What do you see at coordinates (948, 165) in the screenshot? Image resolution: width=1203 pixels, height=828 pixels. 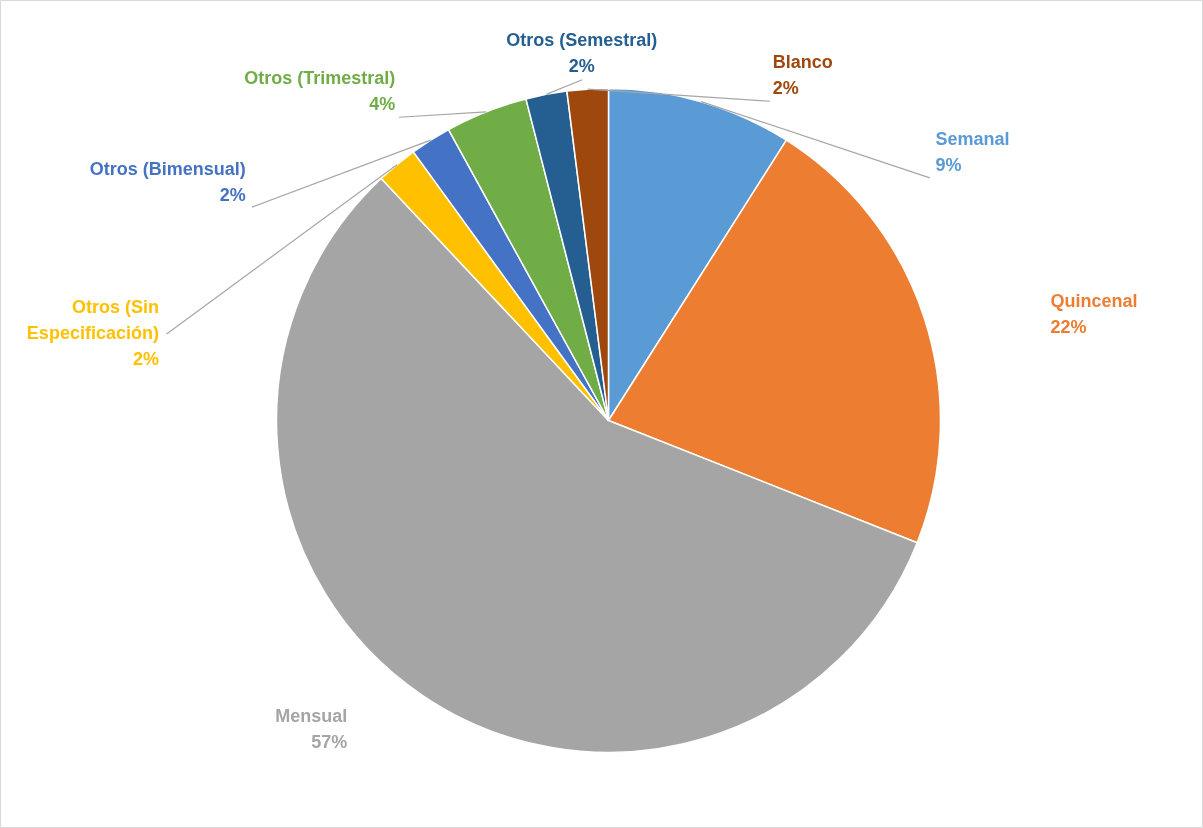 I see `data-label: 9%` at bounding box center [948, 165].